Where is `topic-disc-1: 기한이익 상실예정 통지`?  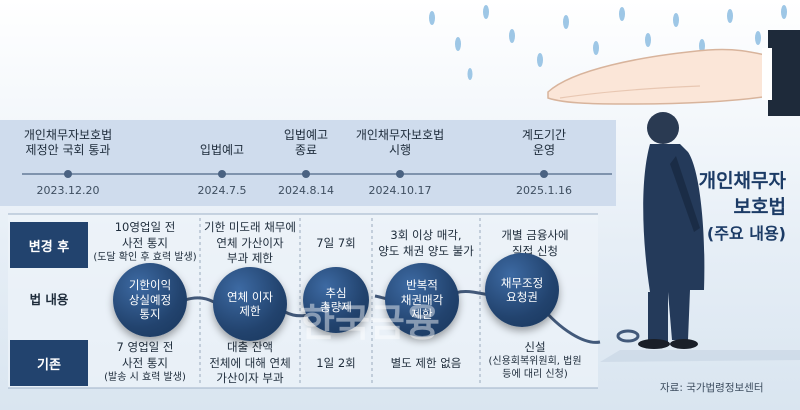 topic-disc-1: 기한이익 상실예정 통지 is located at coordinates (150, 300).